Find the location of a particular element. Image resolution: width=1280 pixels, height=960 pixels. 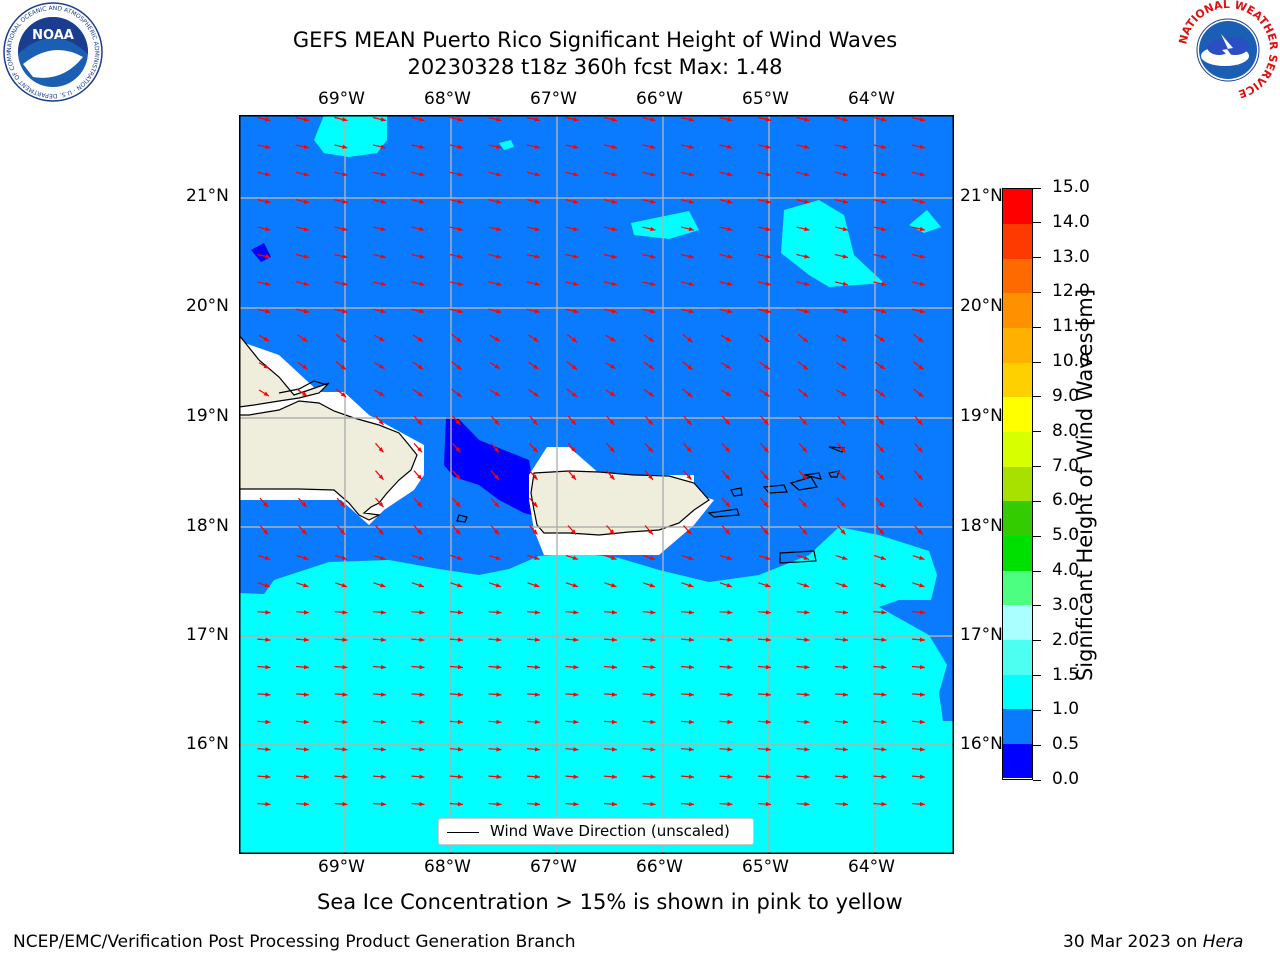

mona-island is located at coordinates (462, 518).